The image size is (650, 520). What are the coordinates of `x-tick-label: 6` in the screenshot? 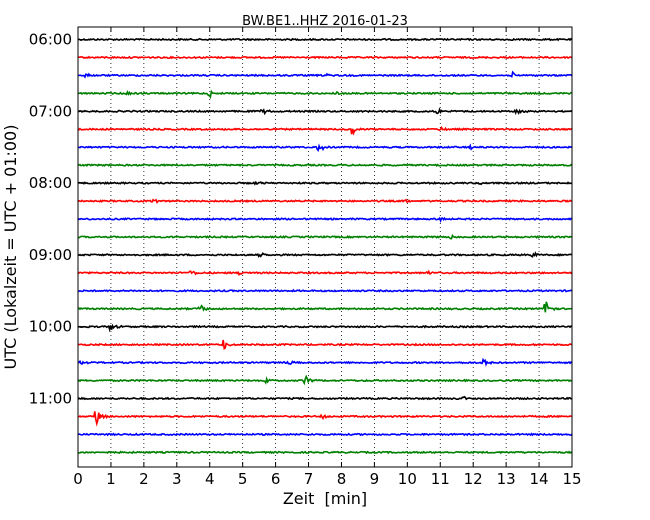 It's located at (276, 479).